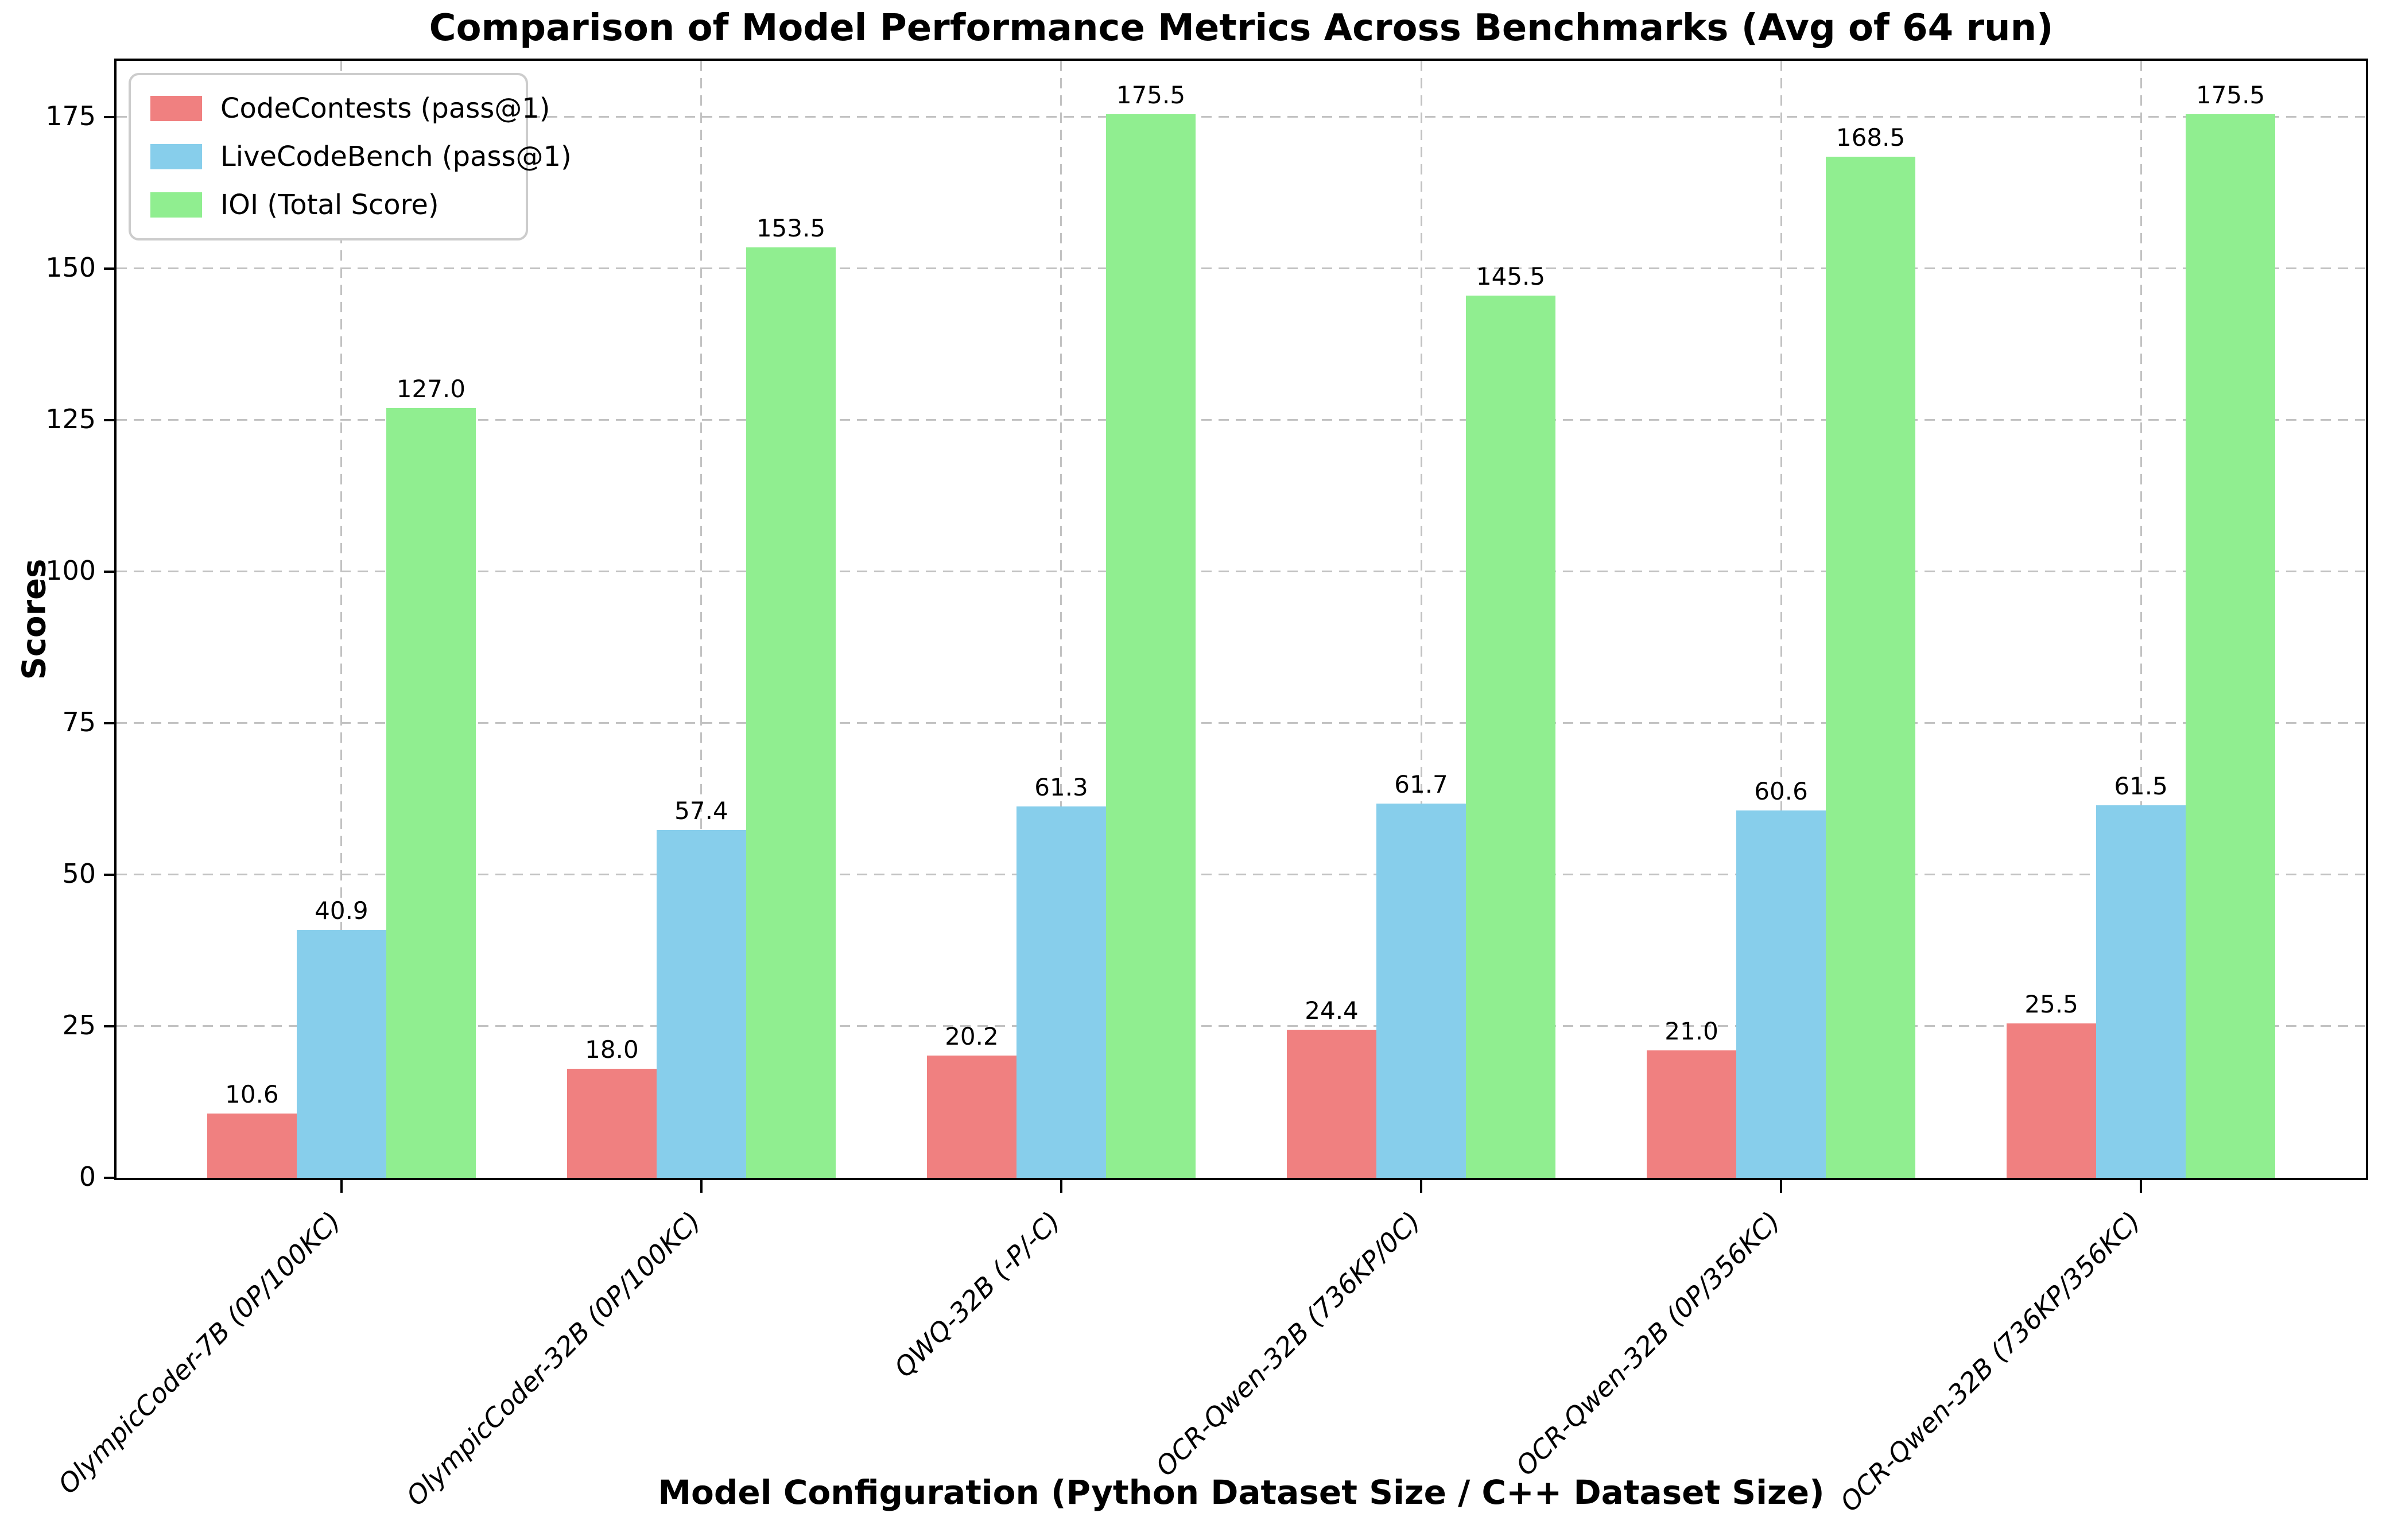  What do you see at coordinates (791, 228) in the screenshot?
I see `bar-value-label: 153.5` at bounding box center [791, 228].